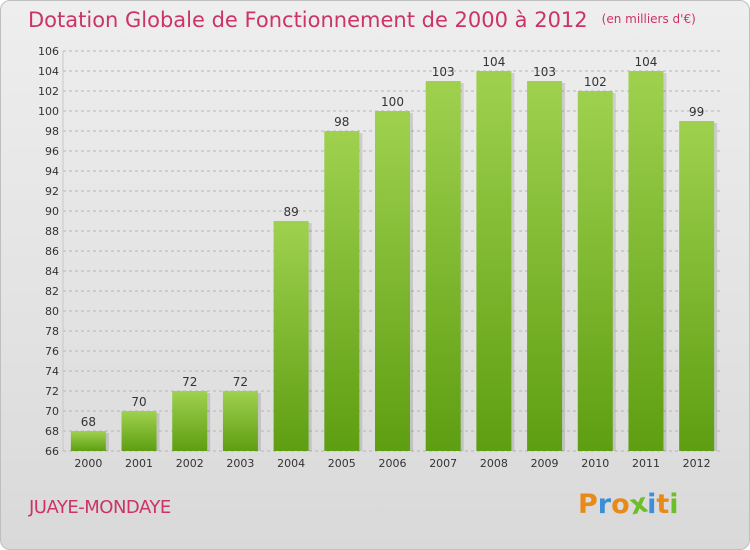  Describe the element at coordinates (52, 211) in the screenshot. I see `y-tick-label: 90` at that location.